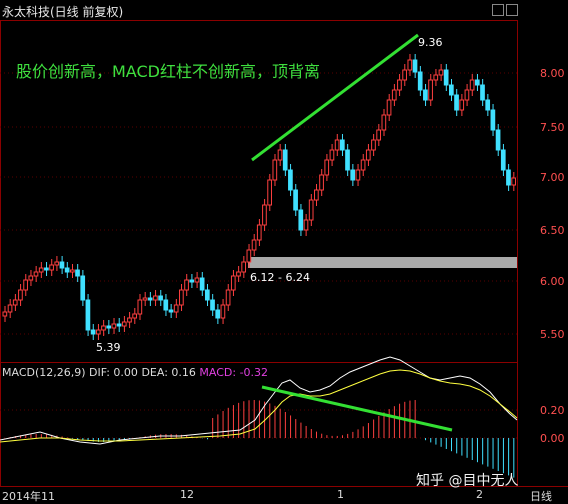 The width and height of the screenshot is (568, 504). Describe the element at coordinates (108, 347) in the screenshot. I see `low-price-label: 5.39` at that location.